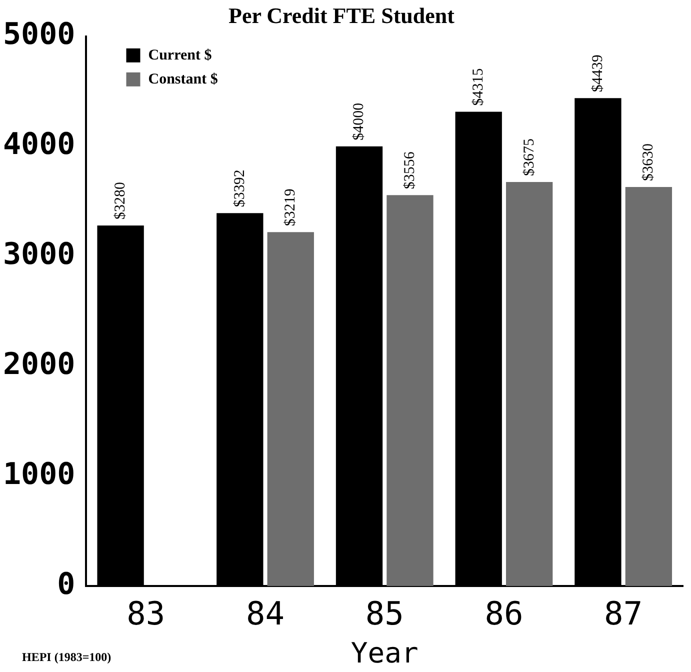 This screenshot has height=672, width=691. What do you see at coordinates (39, 254) in the screenshot?
I see `y-tick-label: 3000` at bounding box center [39, 254].